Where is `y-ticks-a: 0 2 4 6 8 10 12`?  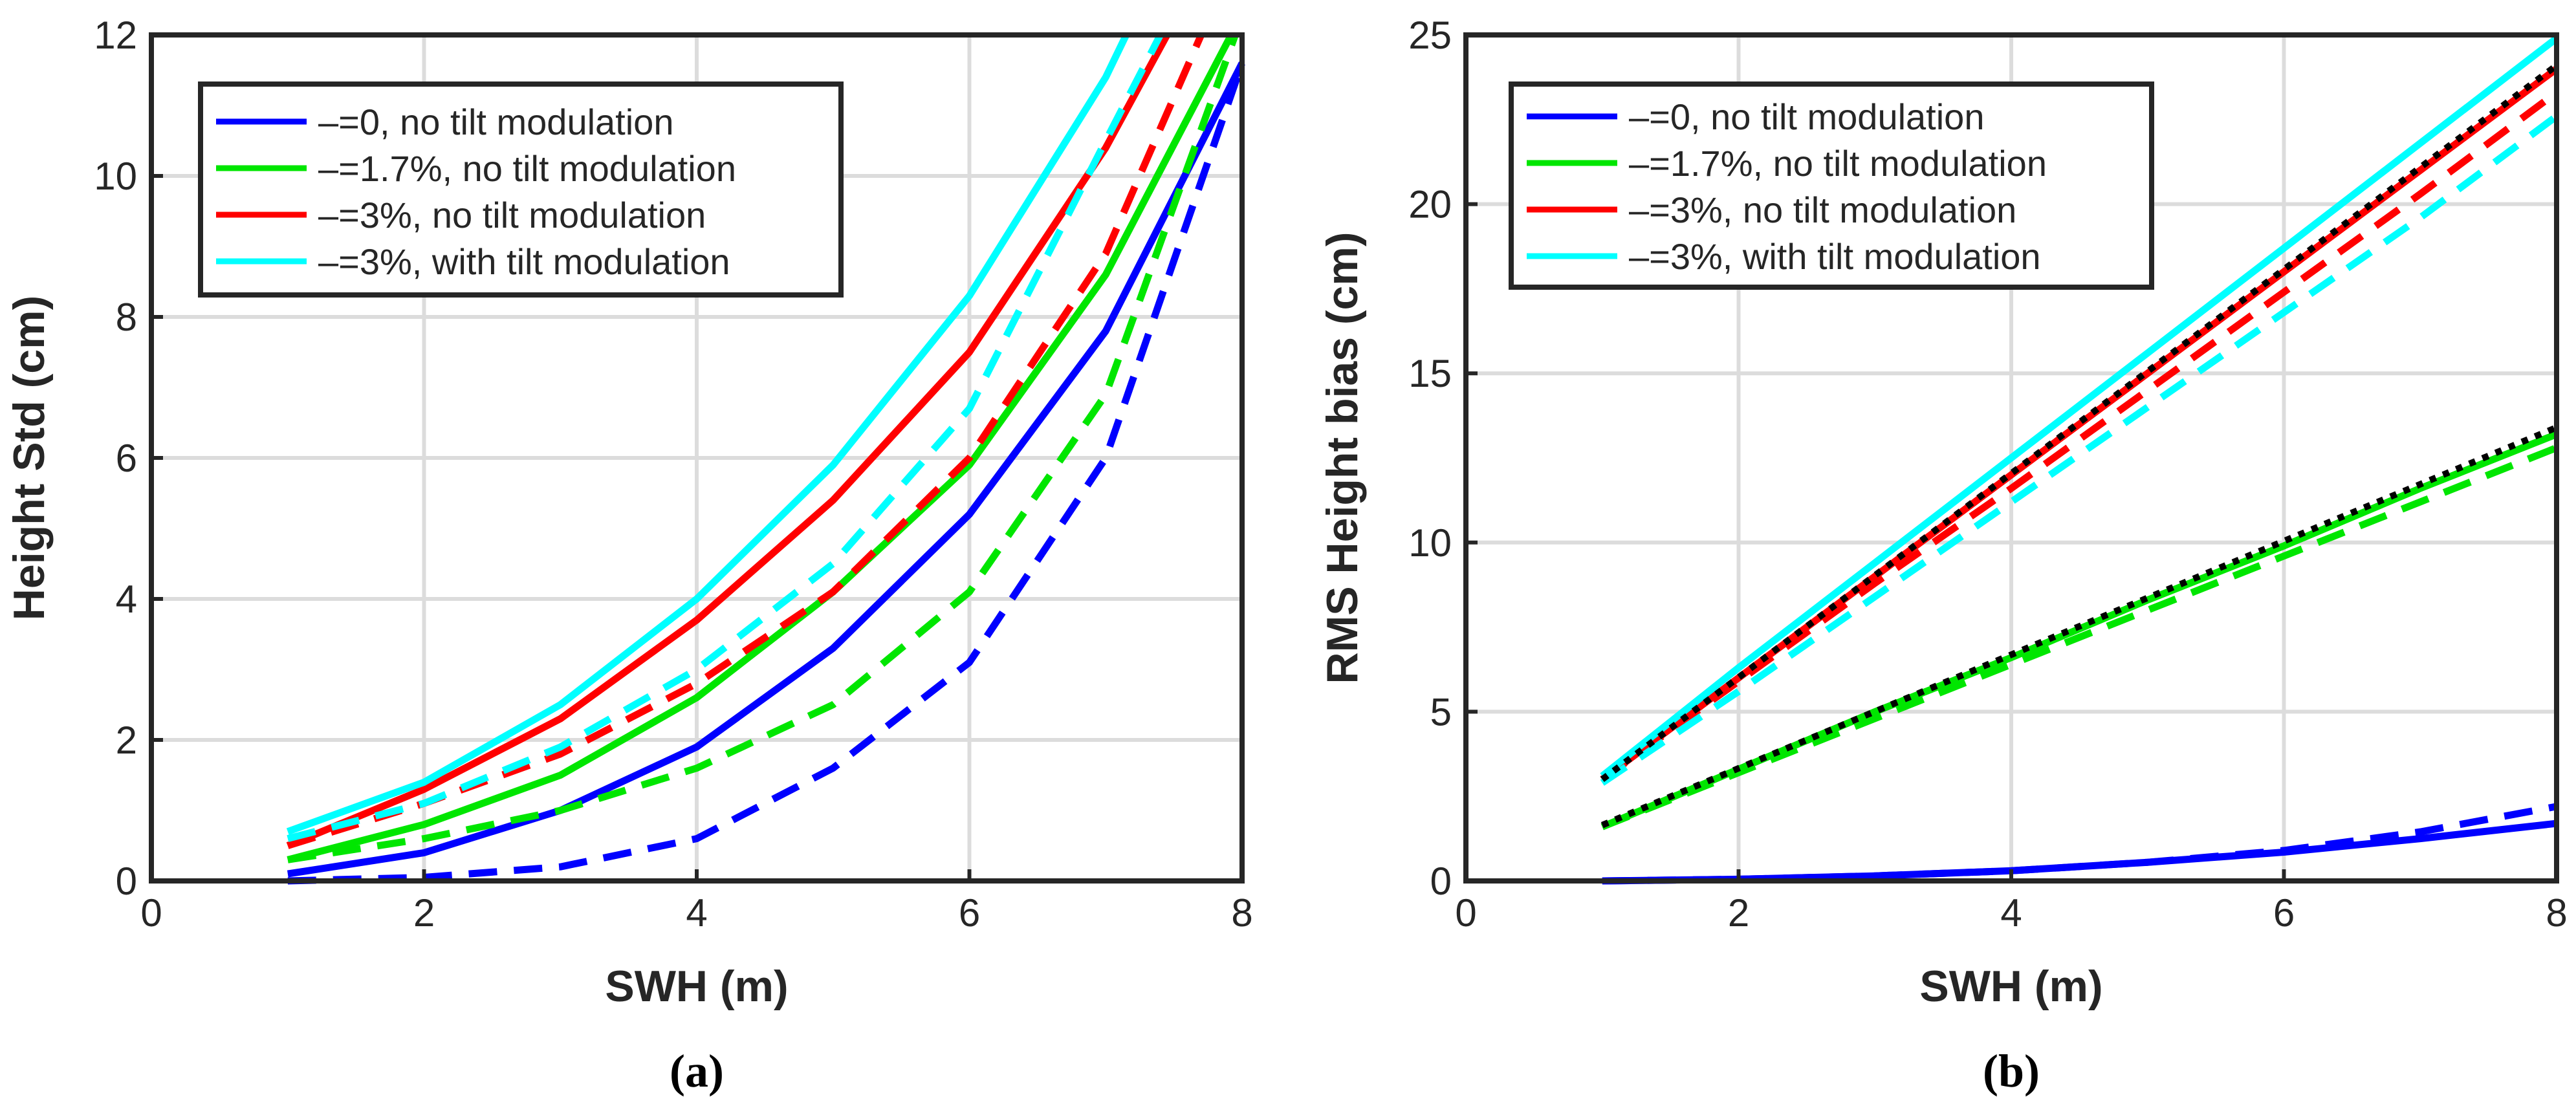
y-ticks-a: 0 2 4 6 8 10 12 is located at coordinates (128, 459).